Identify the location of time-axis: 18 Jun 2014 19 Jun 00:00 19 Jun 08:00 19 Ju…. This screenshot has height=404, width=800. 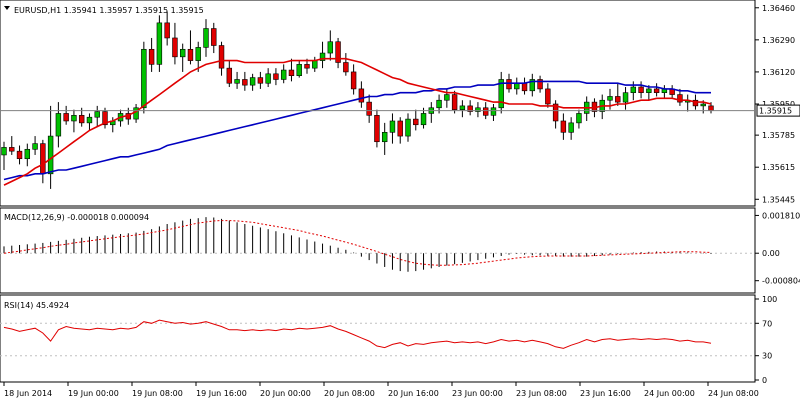
(381, 390).